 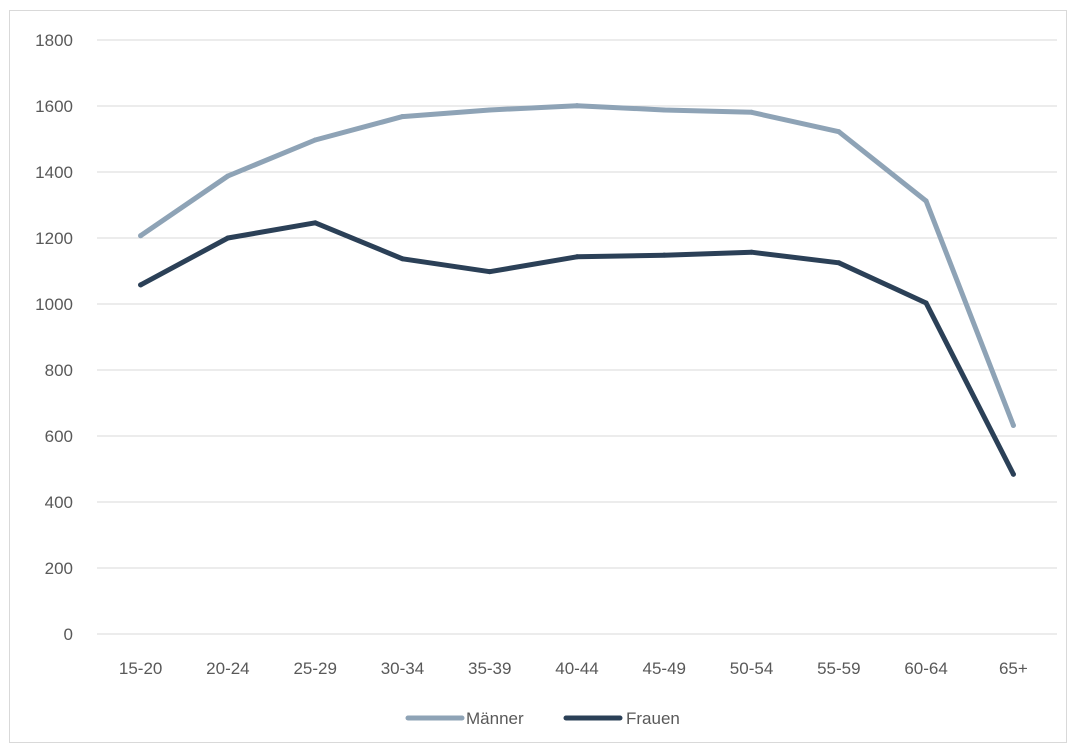 I want to click on legend-label: Frauen, so click(x=653, y=718).